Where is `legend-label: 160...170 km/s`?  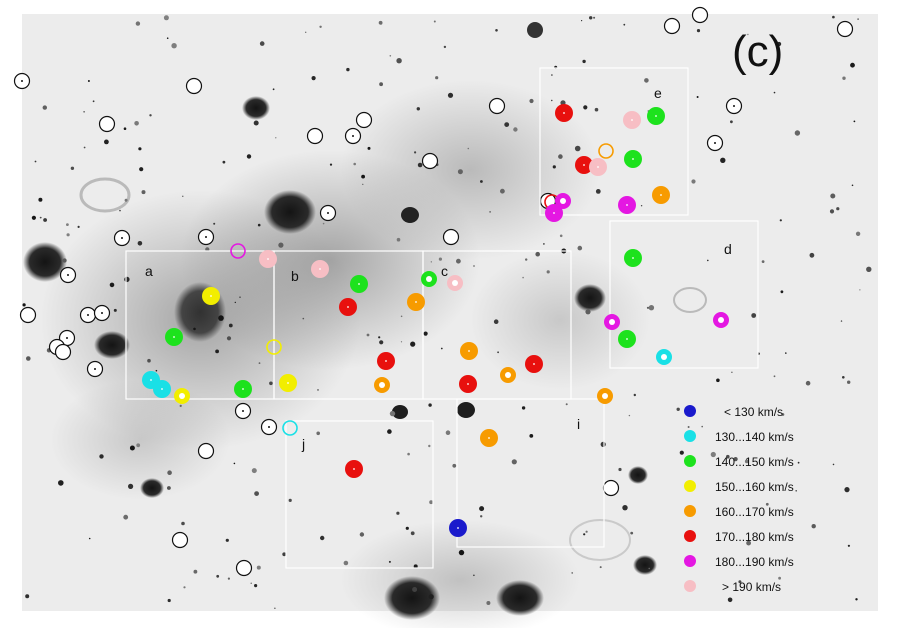 legend-label: 160...170 km/s is located at coordinates (754, 512).